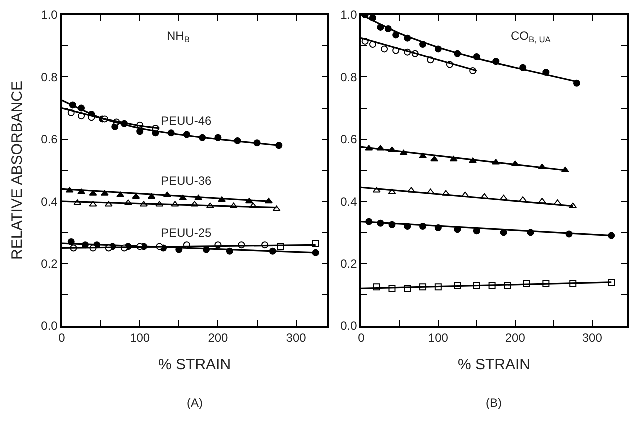  Describe the element at coordinates (195, 403) in the screenshot. I see `text: (A)` at that location.